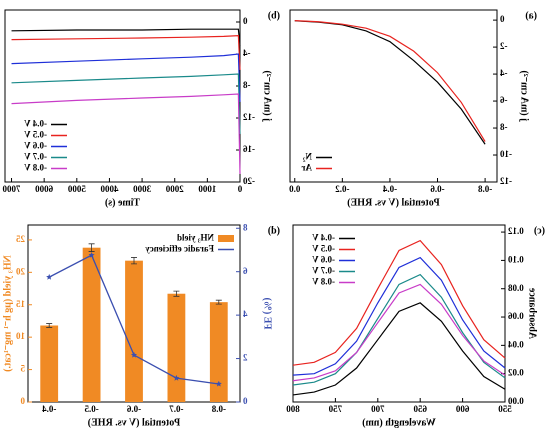 The width and height of the screenshot is (552, 433). What do you see at coordinates (524, 96) in the screenshot?
I see `y-axis-label: j (mA cm⁻²)` at bounding box center [524, 96].